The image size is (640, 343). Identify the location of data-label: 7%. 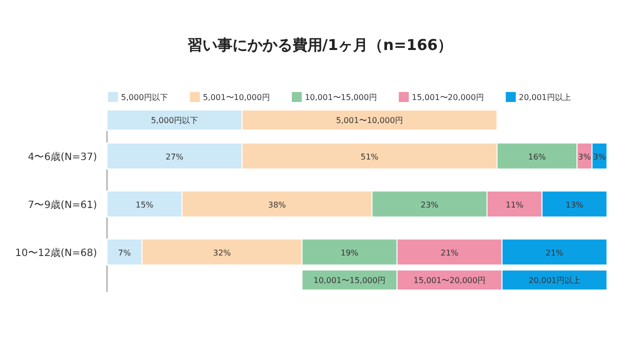
(125, 253).